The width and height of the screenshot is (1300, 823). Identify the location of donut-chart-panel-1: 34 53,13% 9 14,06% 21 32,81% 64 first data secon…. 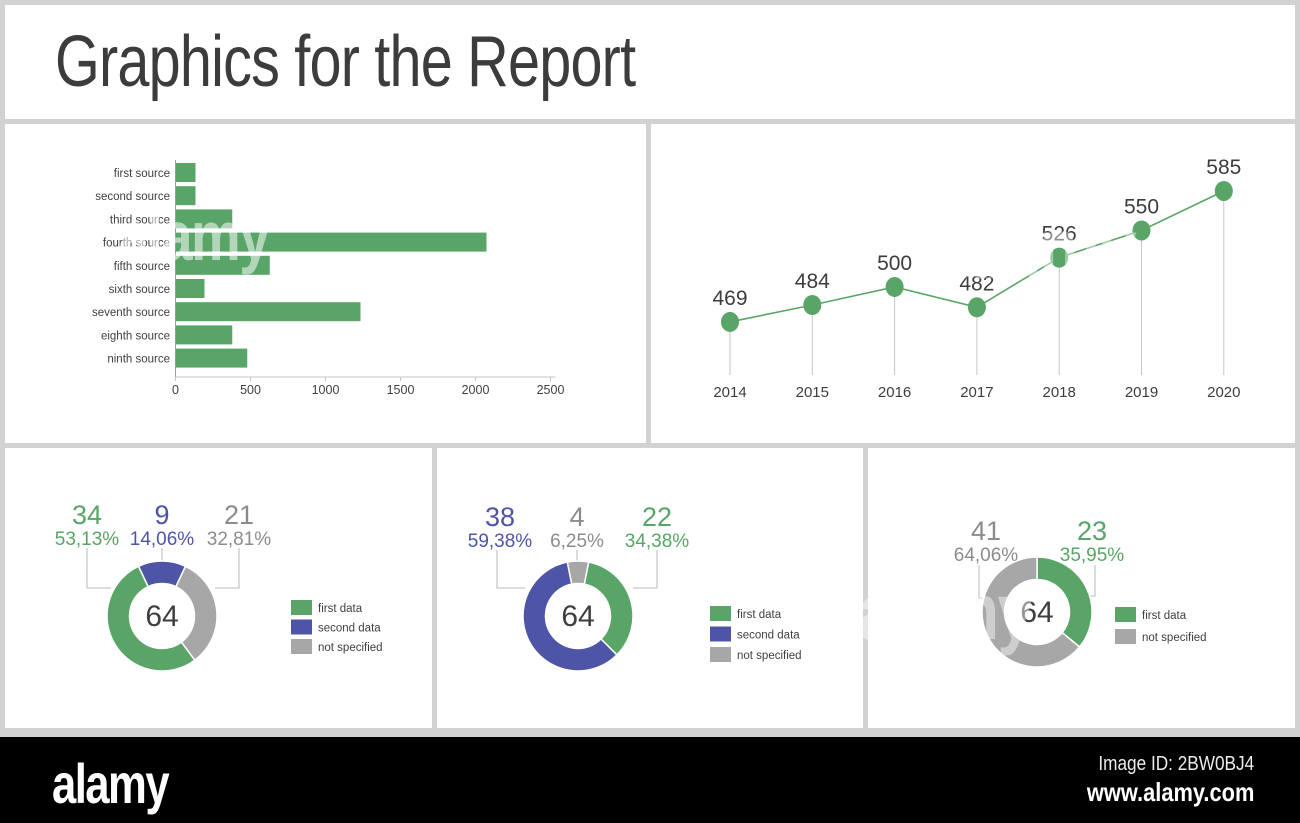
(218, 588).